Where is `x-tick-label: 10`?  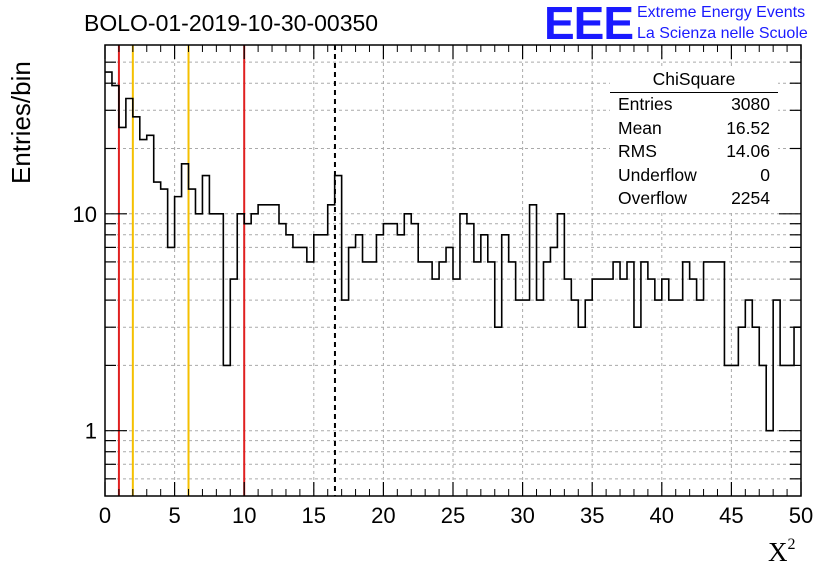
x-tick-label: 10 is located at coordinates (244, 515).